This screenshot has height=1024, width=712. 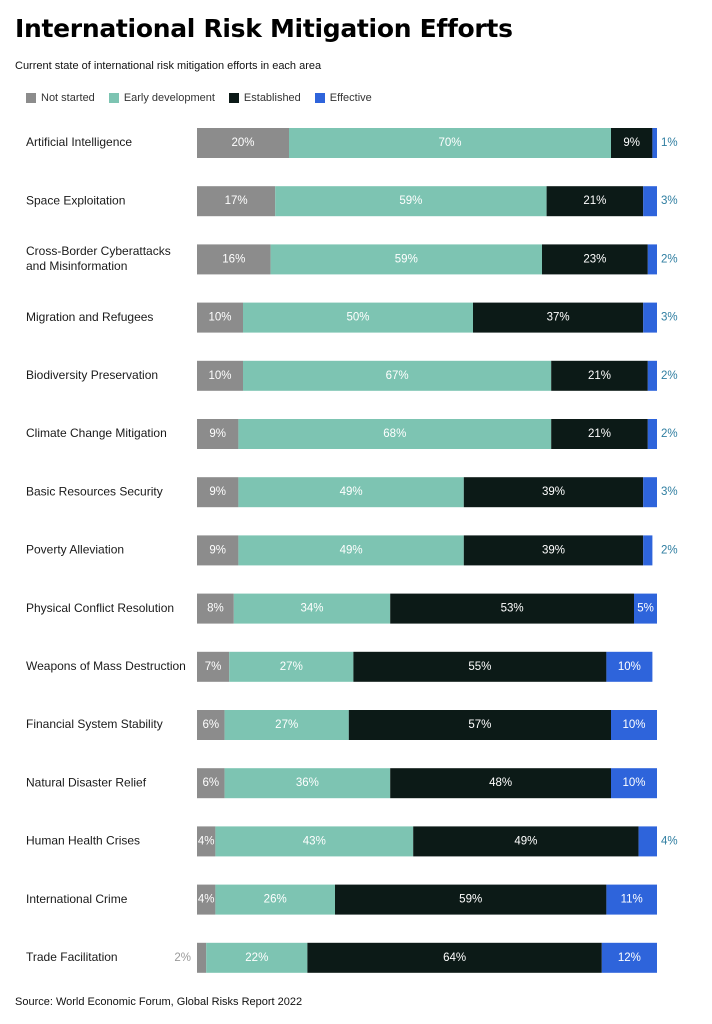 I want to click on data-label-physical-conflict-resolution-established: 53%, so click(x=512, y=609).